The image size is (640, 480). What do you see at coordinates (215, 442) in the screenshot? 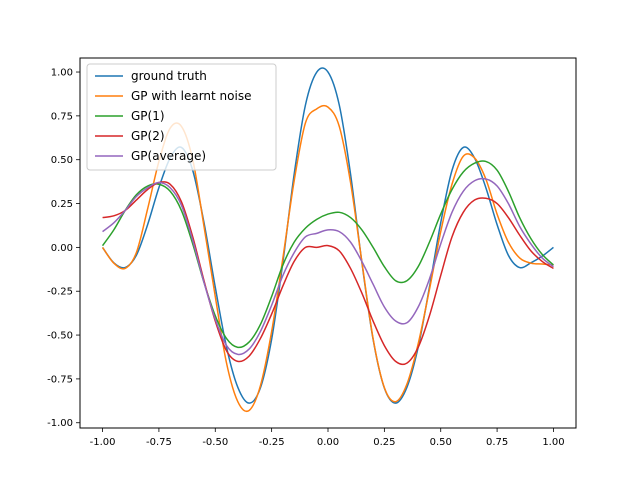
I see `x-tick-label: -0.50` at bounding box center [215, 442].